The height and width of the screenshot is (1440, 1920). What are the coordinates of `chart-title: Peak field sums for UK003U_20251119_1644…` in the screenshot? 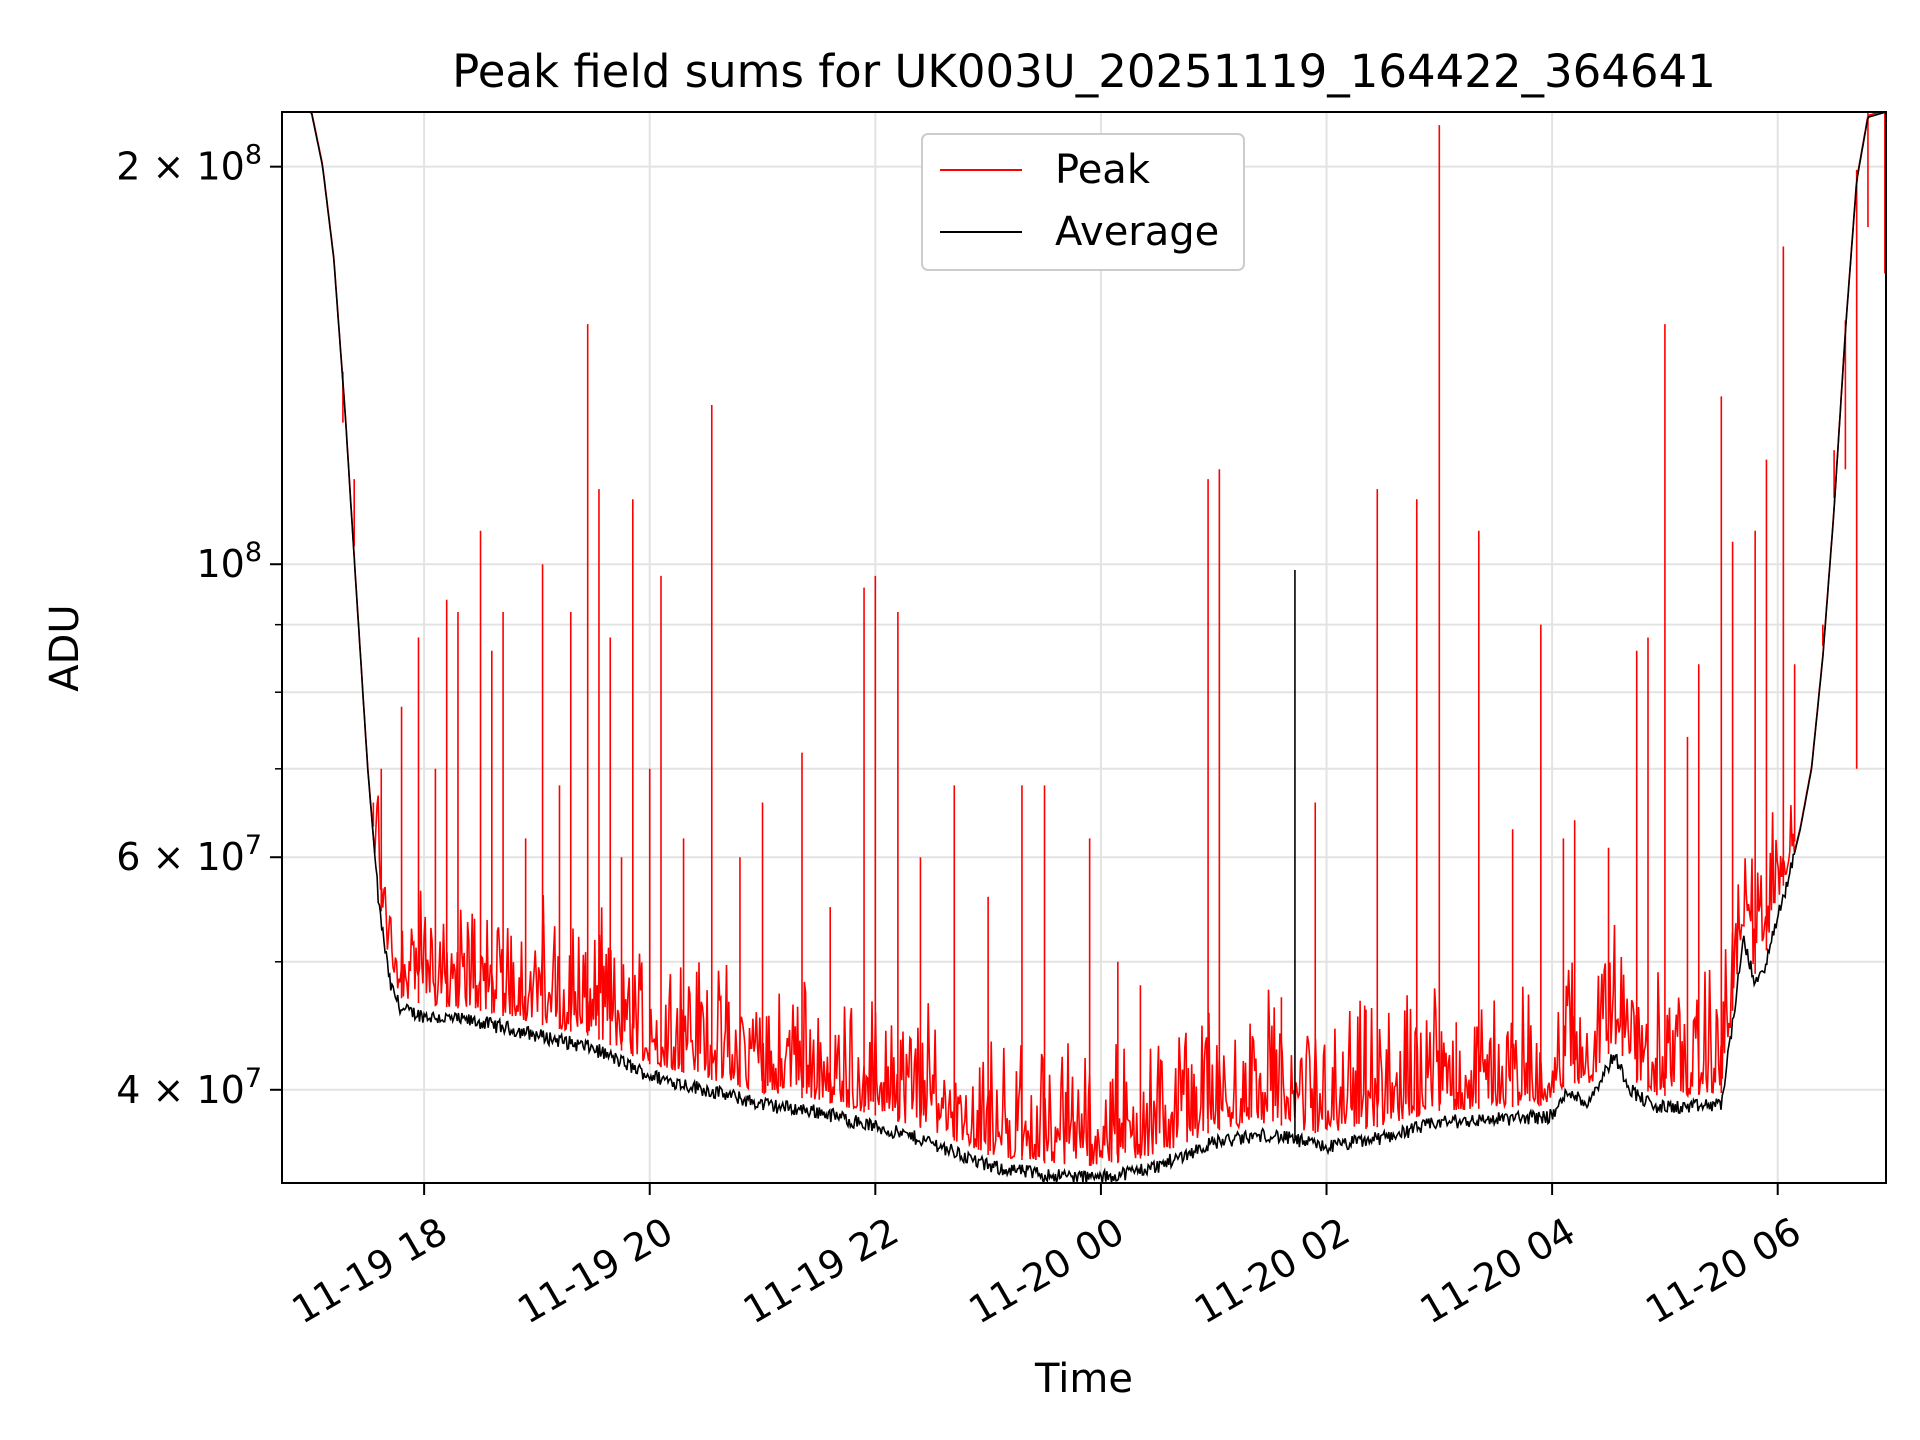 It's located at (1084, 71).